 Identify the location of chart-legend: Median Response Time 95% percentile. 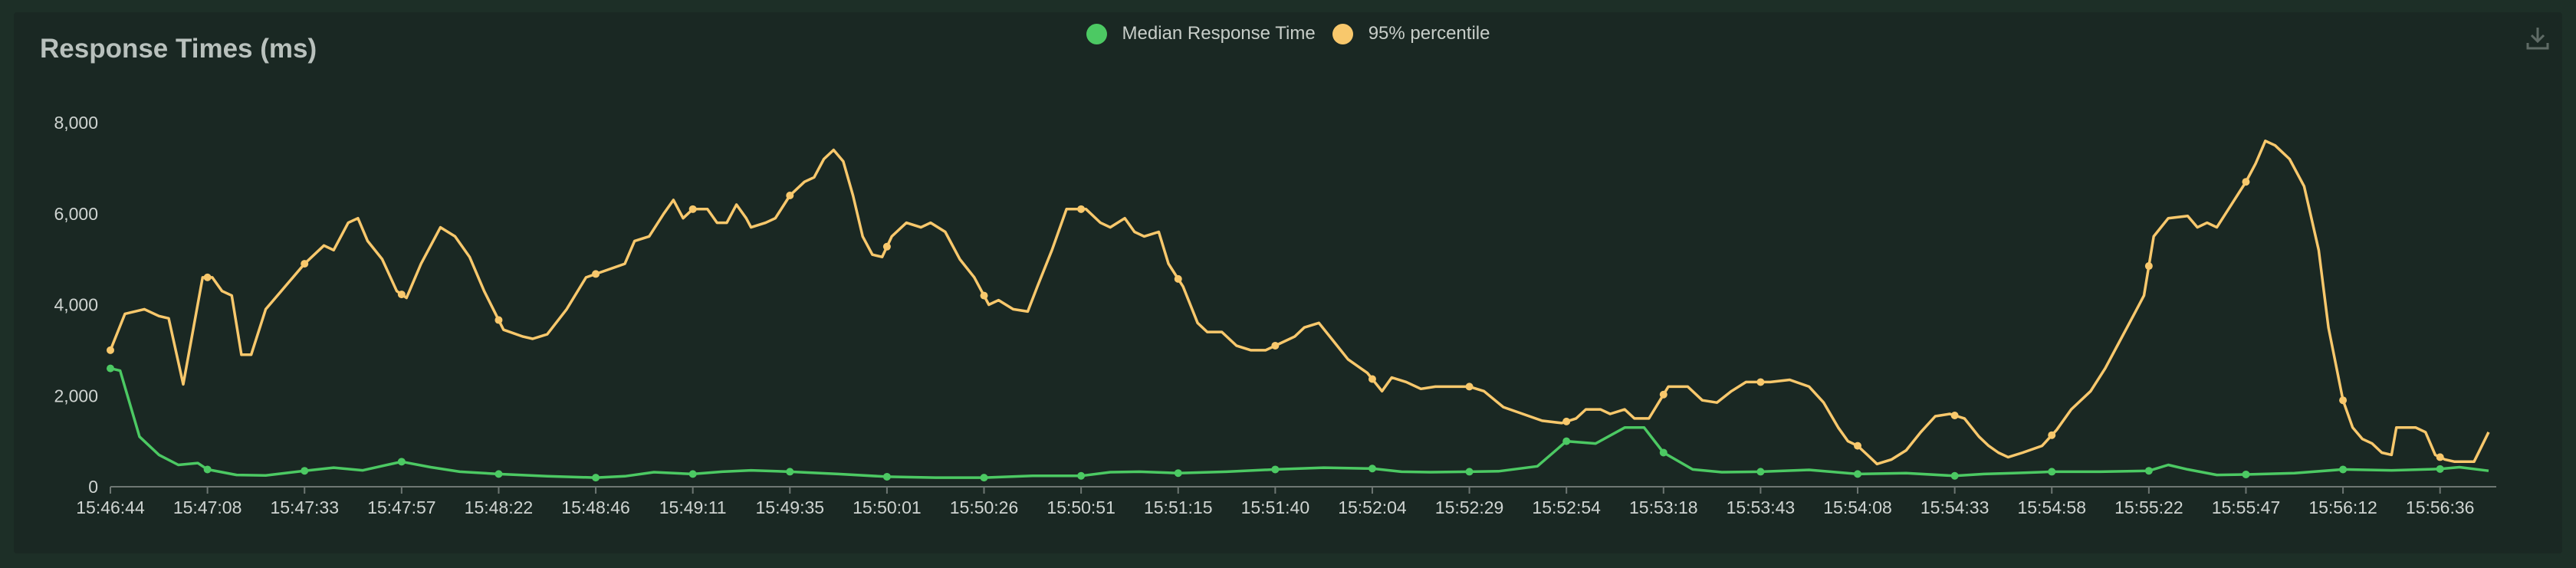
(1288, 33).